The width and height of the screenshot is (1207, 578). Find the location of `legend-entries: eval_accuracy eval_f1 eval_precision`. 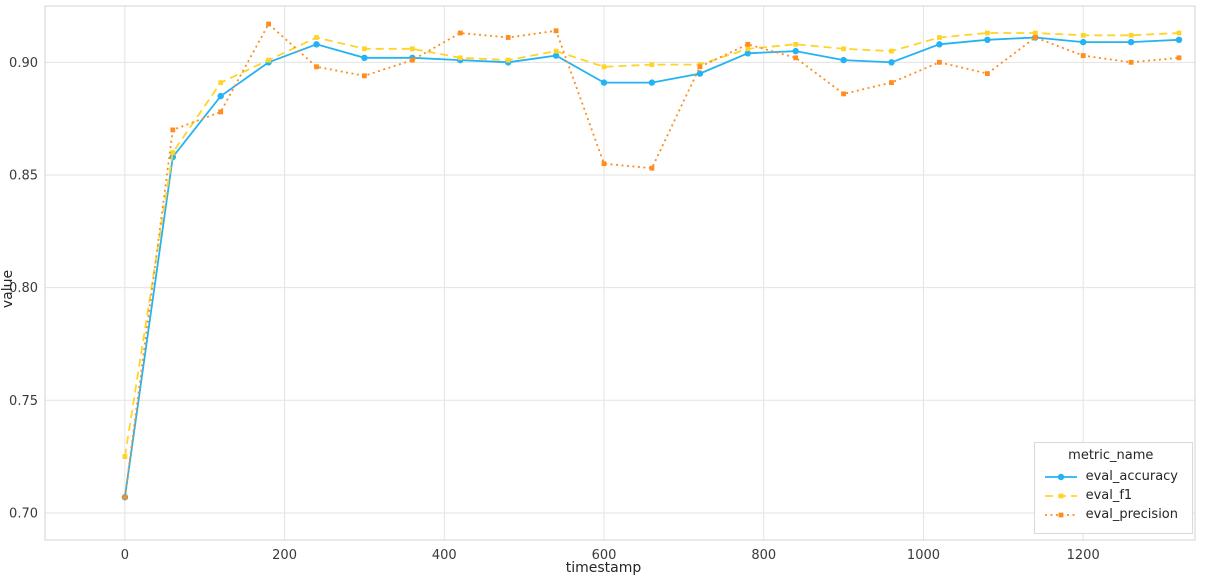

legend-entries: eval_accuracy eval_f1 eval_precision is located at coordinates (1111, 495).